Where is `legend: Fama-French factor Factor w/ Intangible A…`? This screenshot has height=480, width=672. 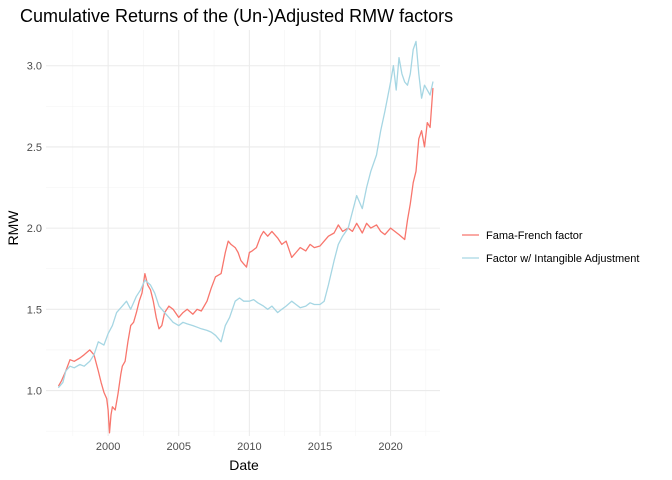 legend: Fama-French factor Factor w/ Intangible A… is located at coordinates (550, 247).